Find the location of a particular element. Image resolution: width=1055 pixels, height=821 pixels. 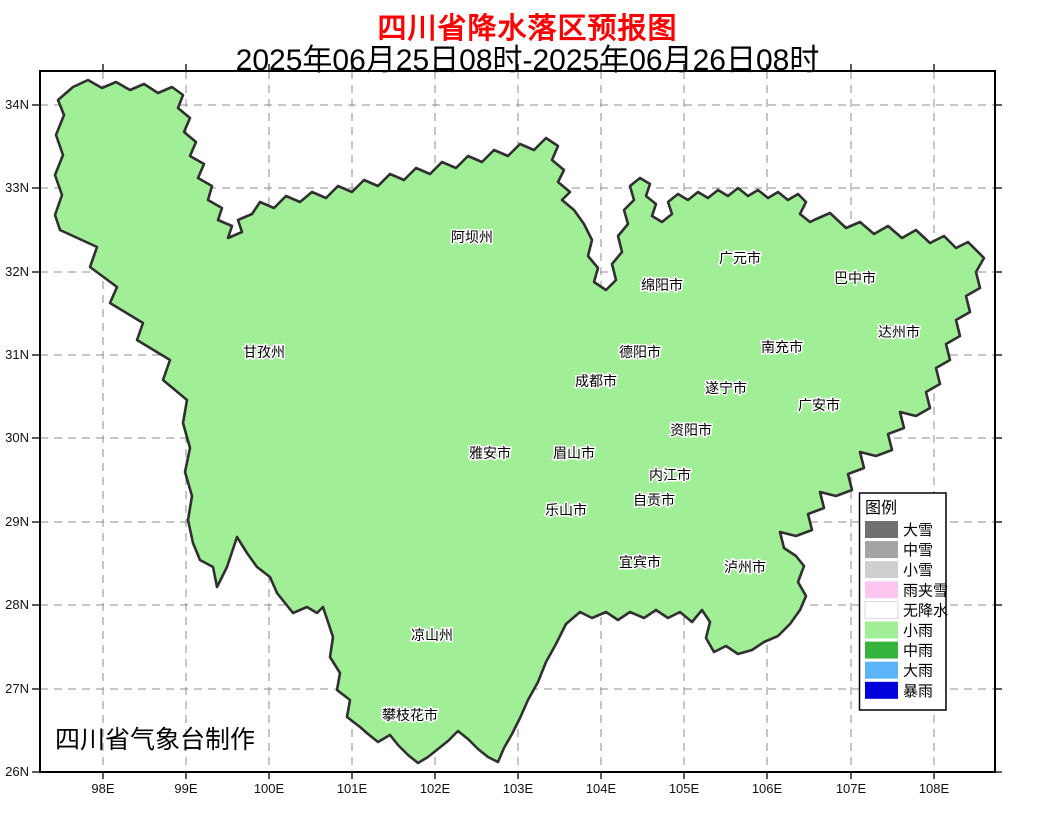

city-label: 广安市 is located at coordinates (819, 405).